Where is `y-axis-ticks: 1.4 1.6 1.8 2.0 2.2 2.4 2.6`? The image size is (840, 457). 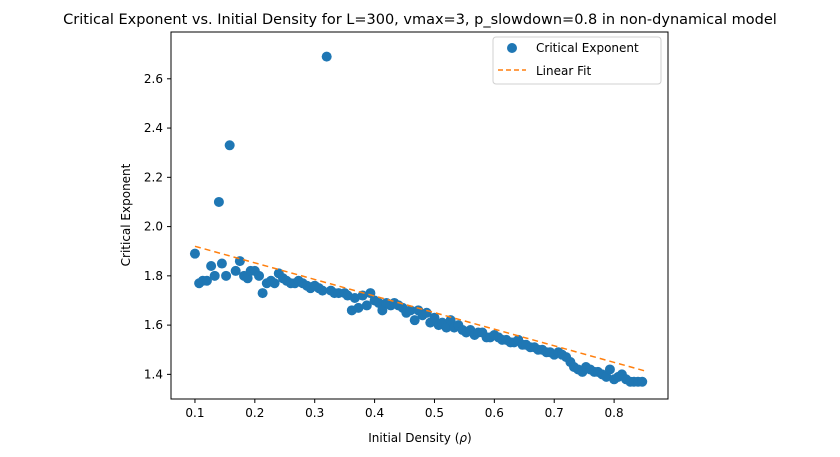 y-axis-ticks: 1.4 1.6 1.8 2.0 2.2 2.4 2.6 is located at coordinates (157, 226).